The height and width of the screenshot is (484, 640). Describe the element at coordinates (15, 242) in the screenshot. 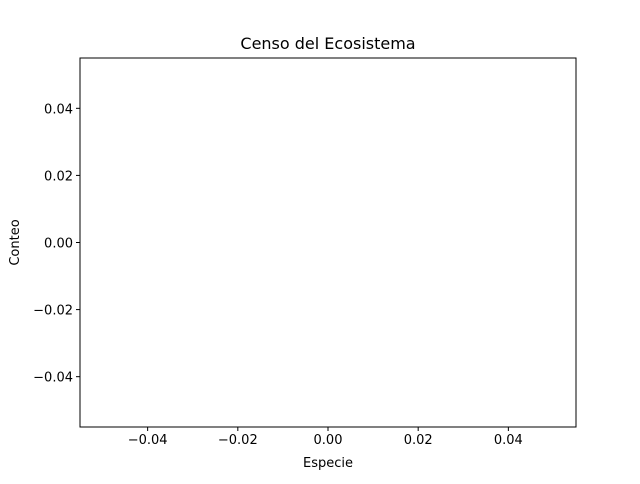

I see `y-axis-label: Conteo` at that location.